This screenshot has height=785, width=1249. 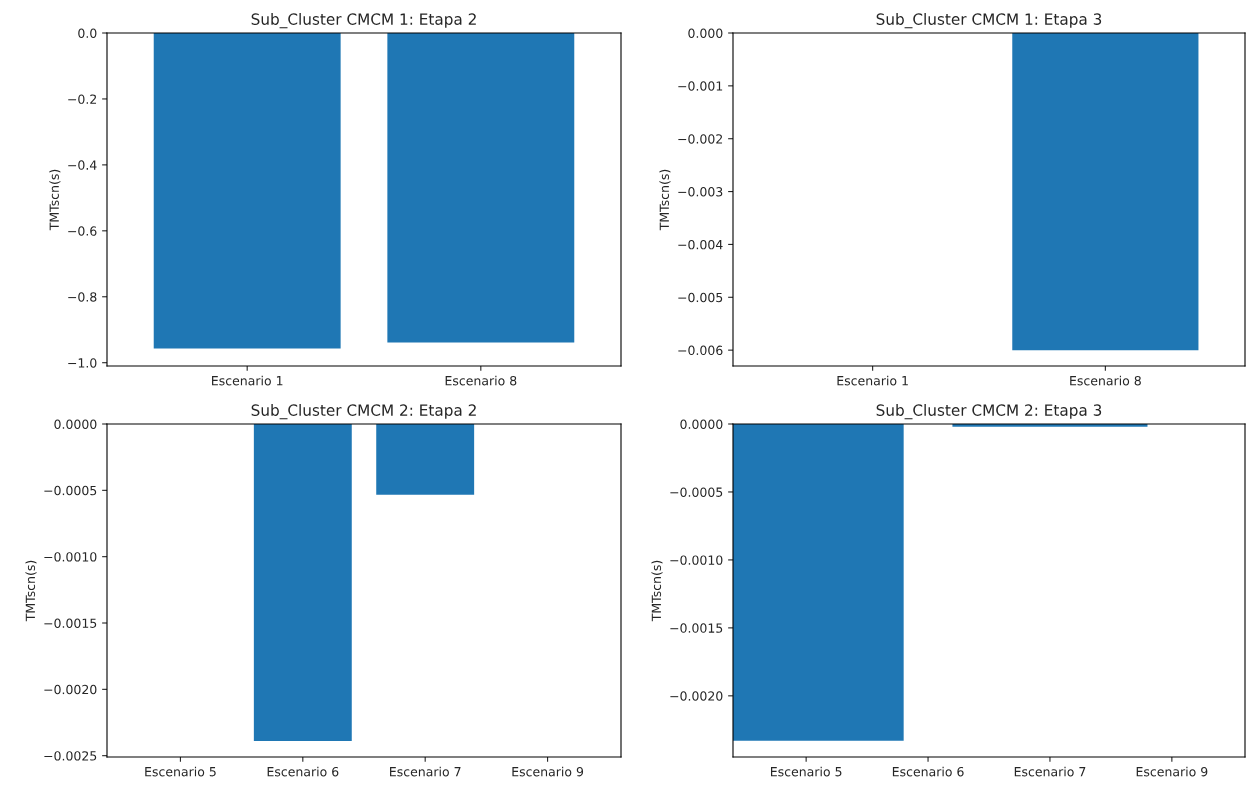 What do you see at coordinates (700, 86) in the screenshot?
I see `y-tick-label: −0.001` at bounding box center [700, 86].